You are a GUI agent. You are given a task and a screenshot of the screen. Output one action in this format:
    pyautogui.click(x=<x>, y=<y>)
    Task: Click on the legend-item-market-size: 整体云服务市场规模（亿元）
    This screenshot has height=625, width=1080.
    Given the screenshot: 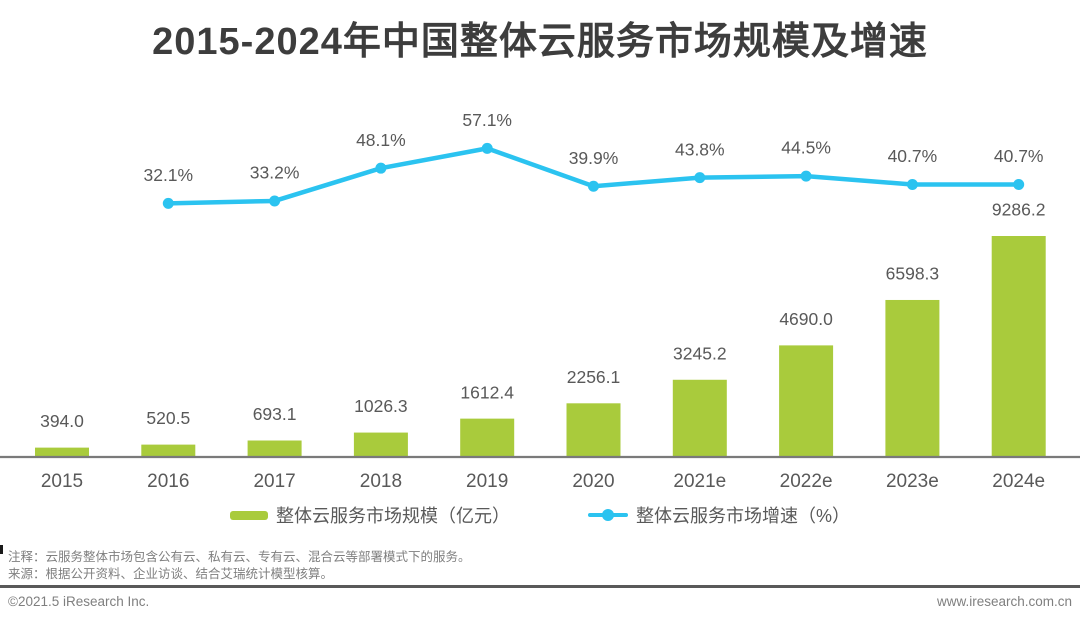 What is the action you would take?
    pyautogui.click(x=369, y=515)
    